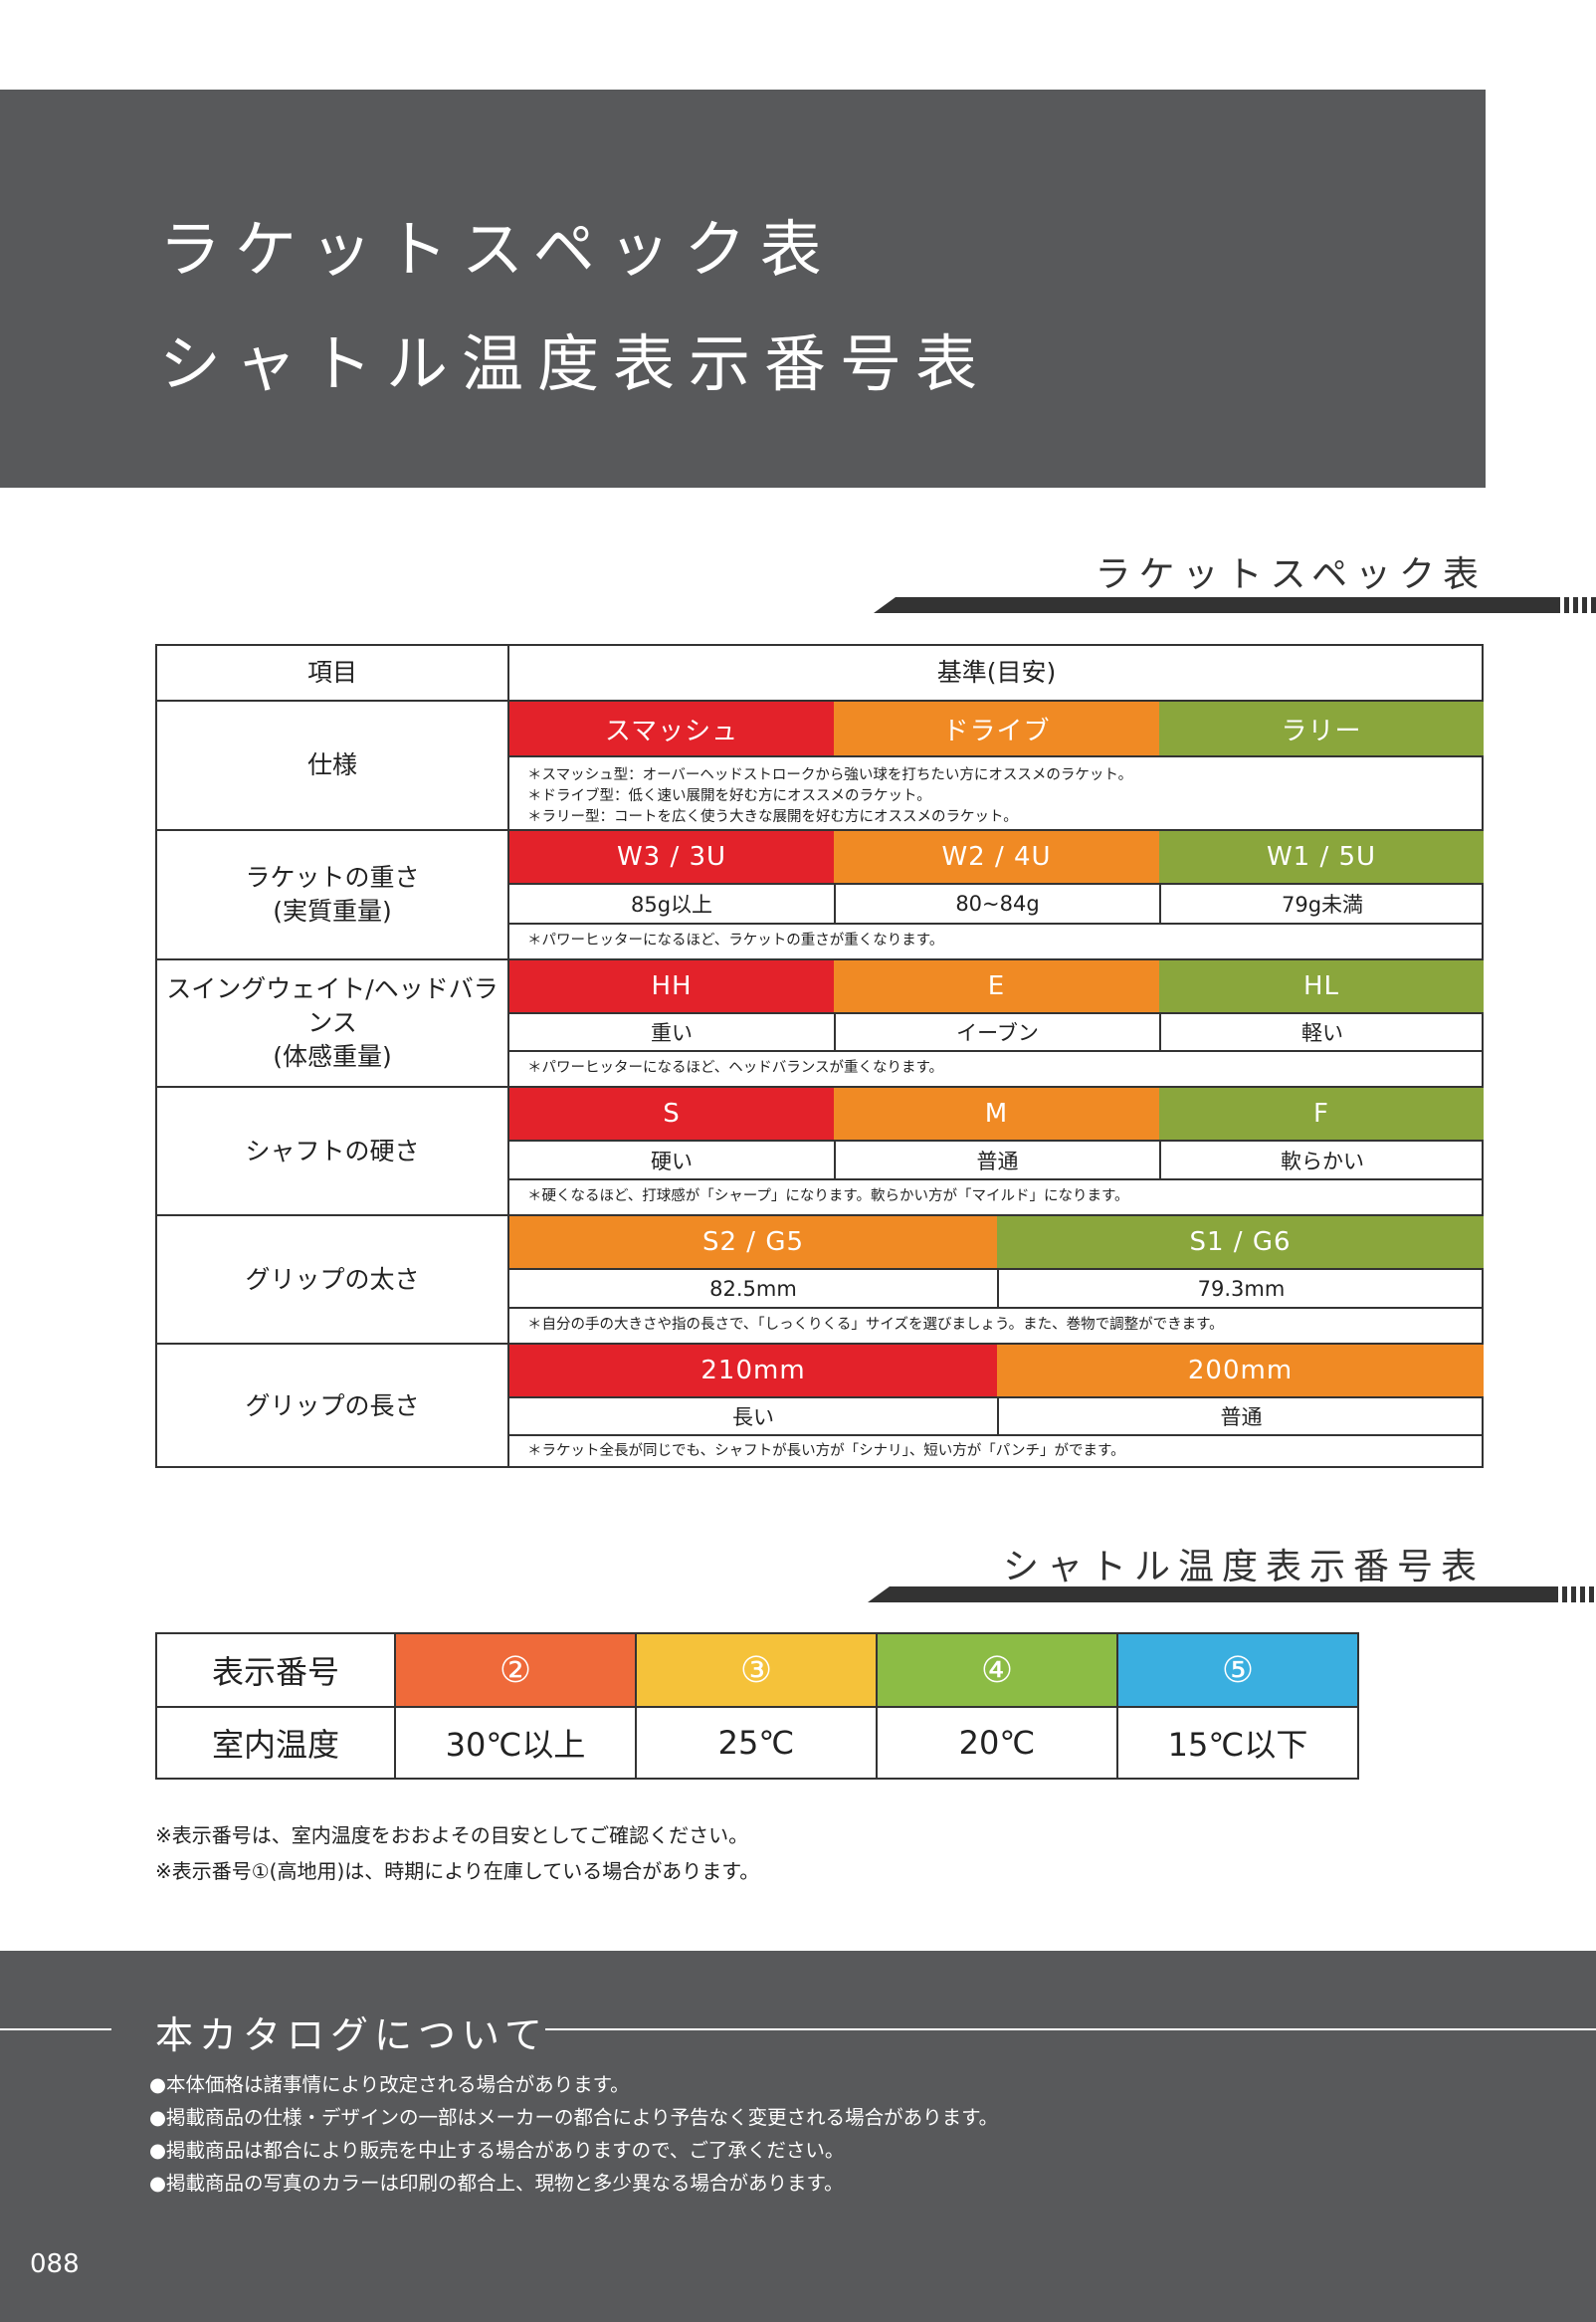 The width and height of the screenshot is (1596, 2322). I want to click on temp-2: 30℃以上, so click(517, 1743).